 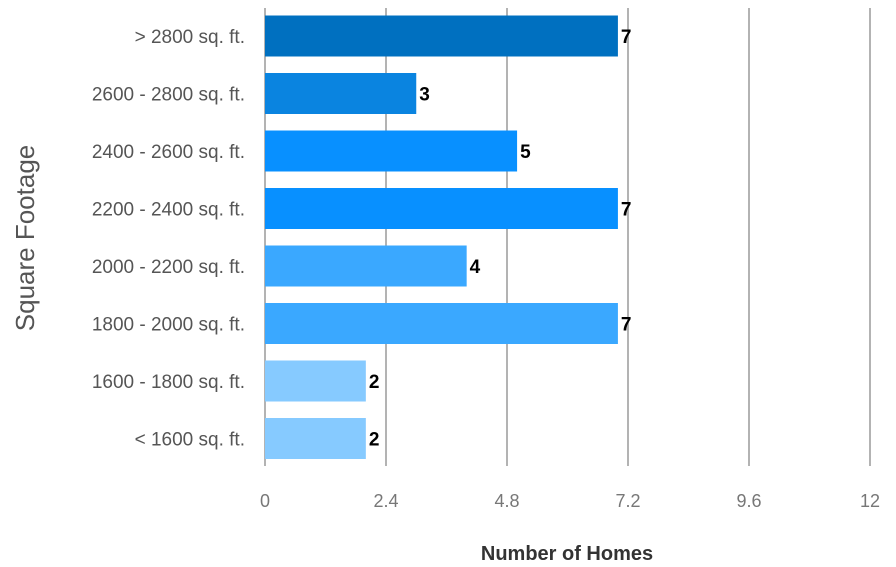 What do you see at coordinates (385, 501) in the screenshot?
I see `x-tick-label: 2.4` at bounding box center [385, 501].